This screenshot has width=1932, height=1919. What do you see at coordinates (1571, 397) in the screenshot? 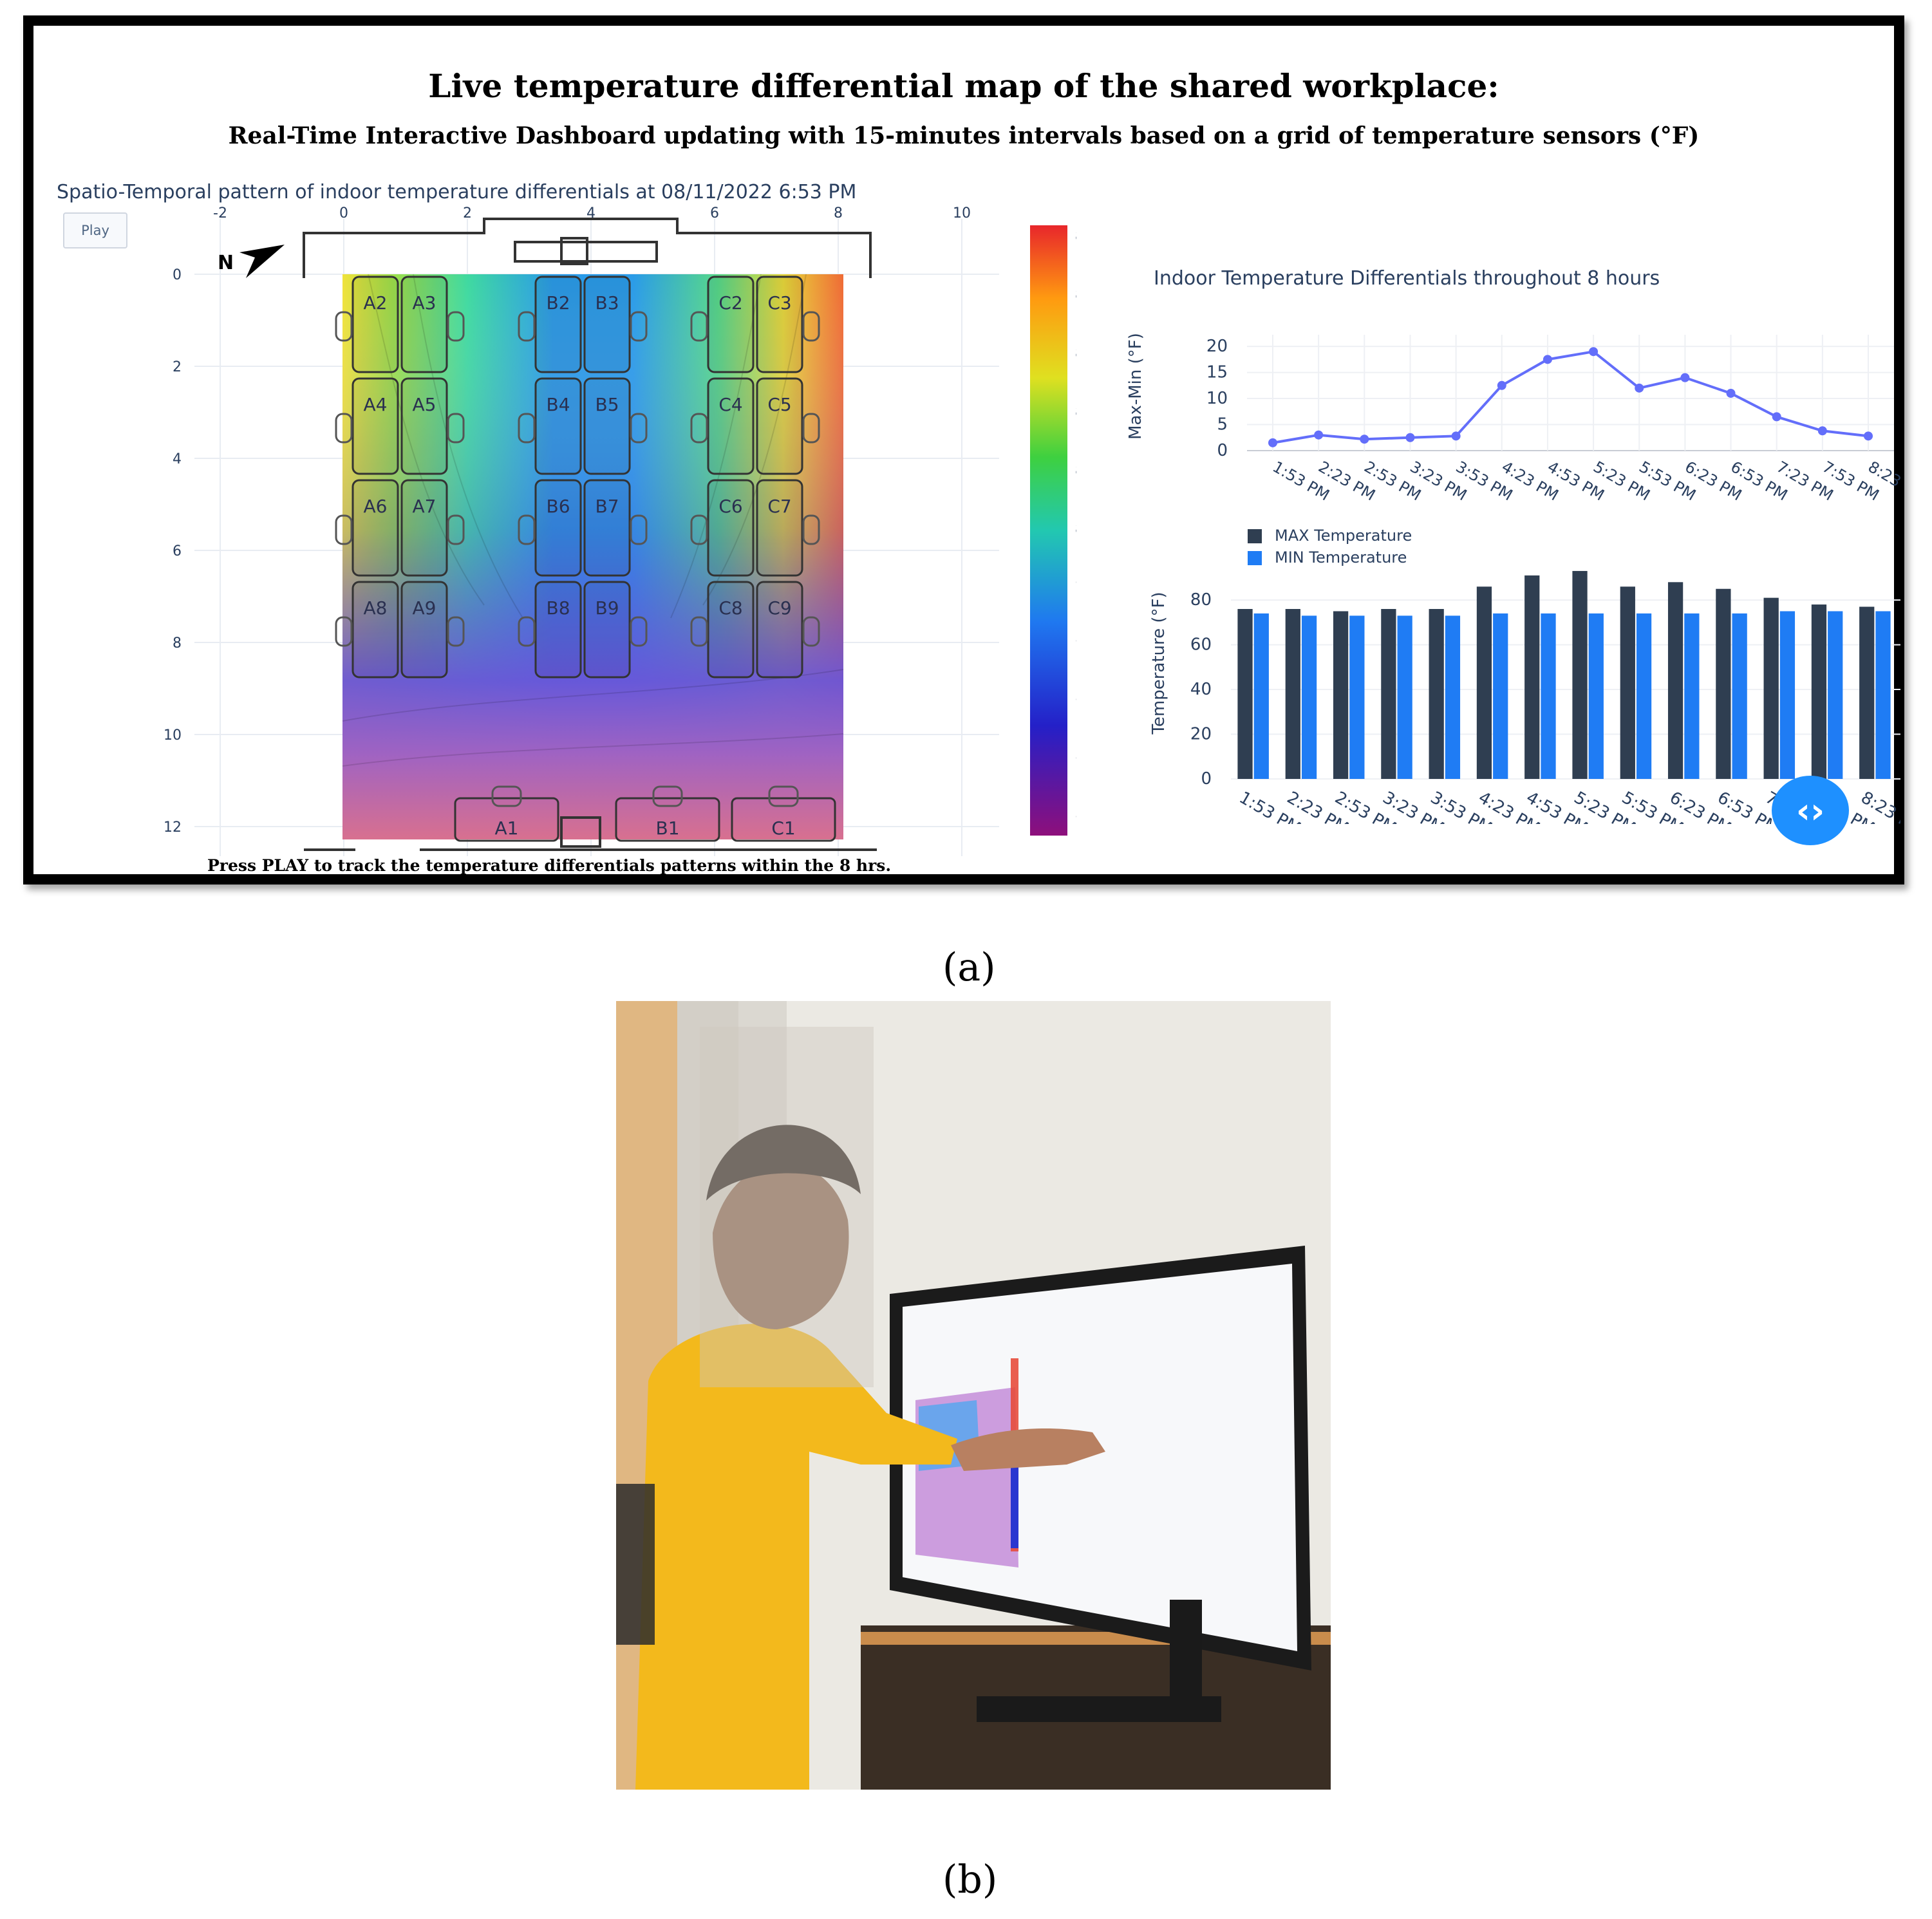
I see `line-series-max-min` at bounding box center [1571, 397].